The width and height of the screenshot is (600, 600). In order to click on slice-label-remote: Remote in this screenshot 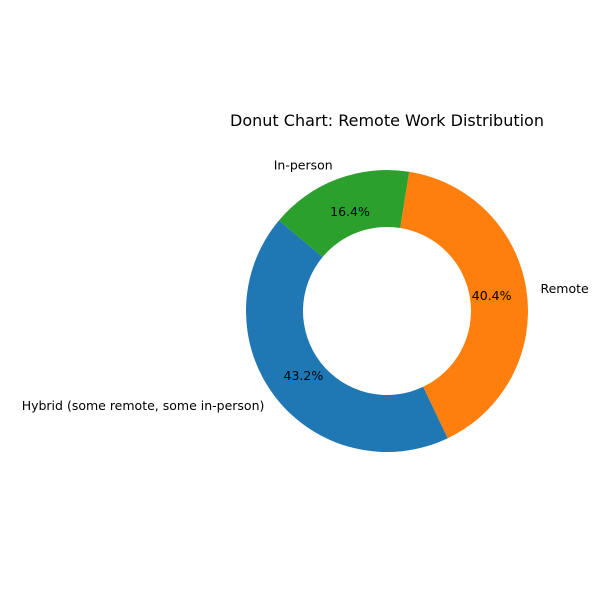, I will do `click(564, 288)`.